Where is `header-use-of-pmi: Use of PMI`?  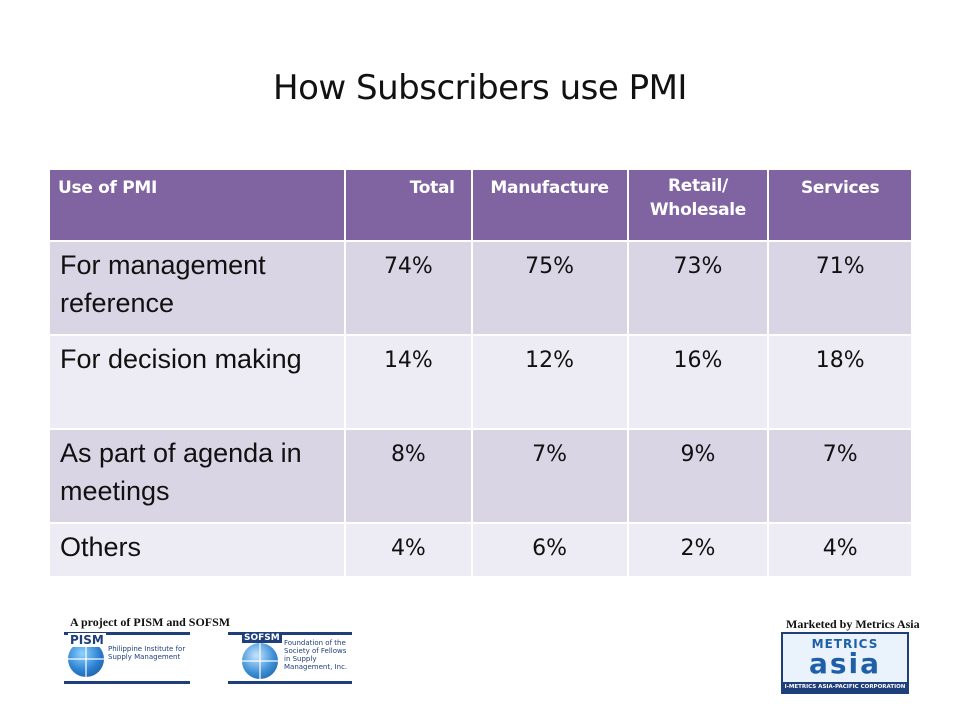 header-use-of-pmi: Use of PMI is located at coordinates (197, 205).